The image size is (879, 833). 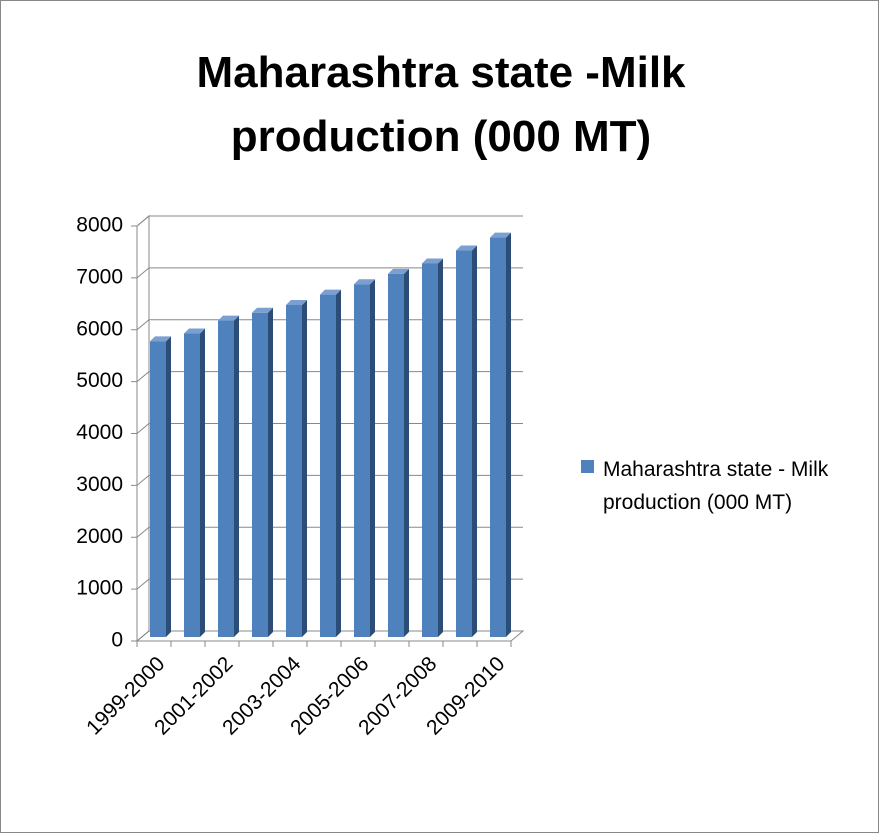 I want to click on y-tick-label: 0, so click(x=117, y=640).